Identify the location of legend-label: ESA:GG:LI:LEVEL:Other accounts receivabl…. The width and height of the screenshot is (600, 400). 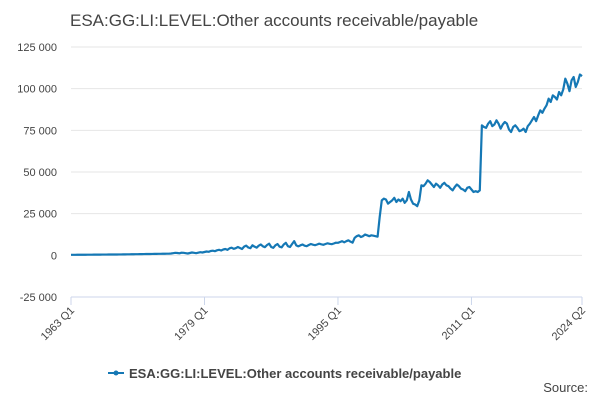
(295, 373).